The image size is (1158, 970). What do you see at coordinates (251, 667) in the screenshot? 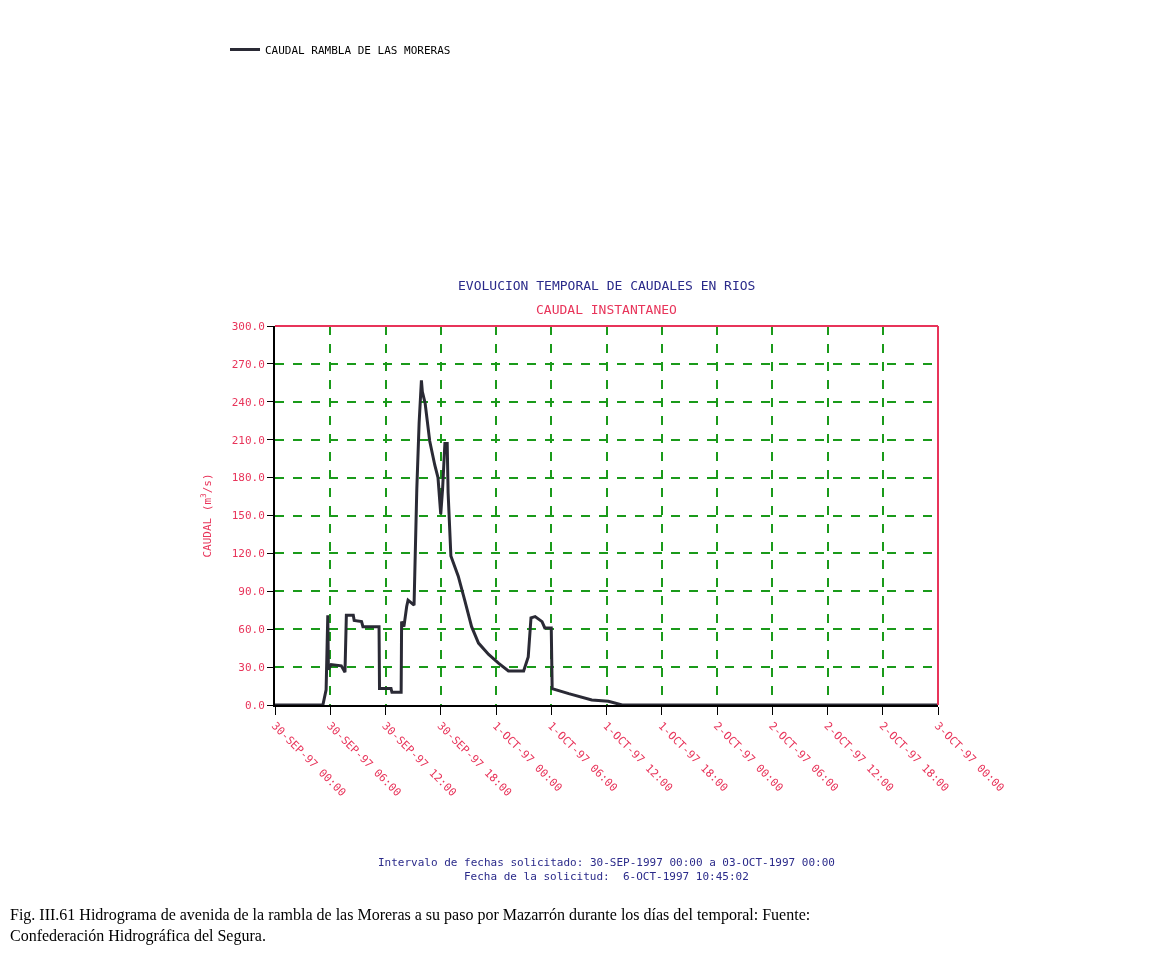
I see `y-tick-label: 30.0` at bounding box center [251, 667].